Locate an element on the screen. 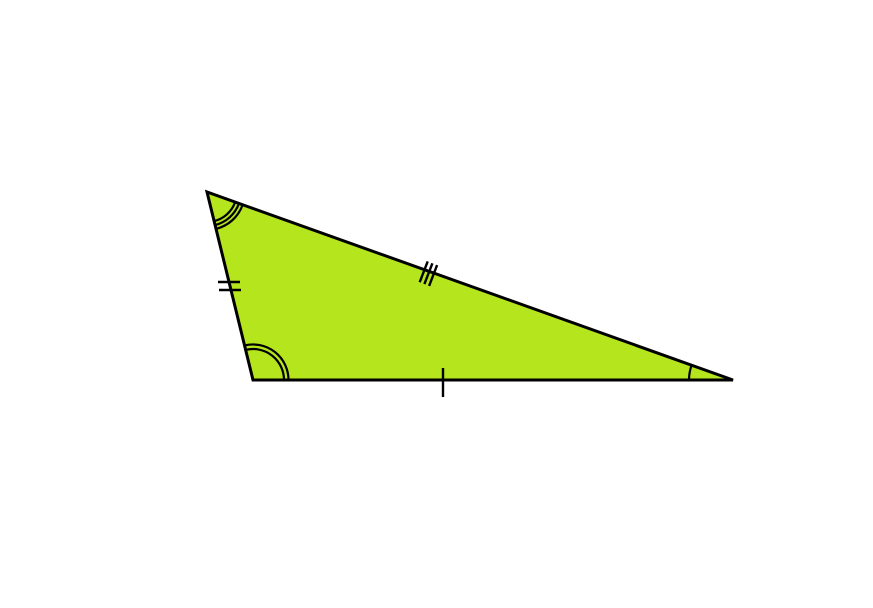  side-tick-marks is located at coordinates (331, 328).